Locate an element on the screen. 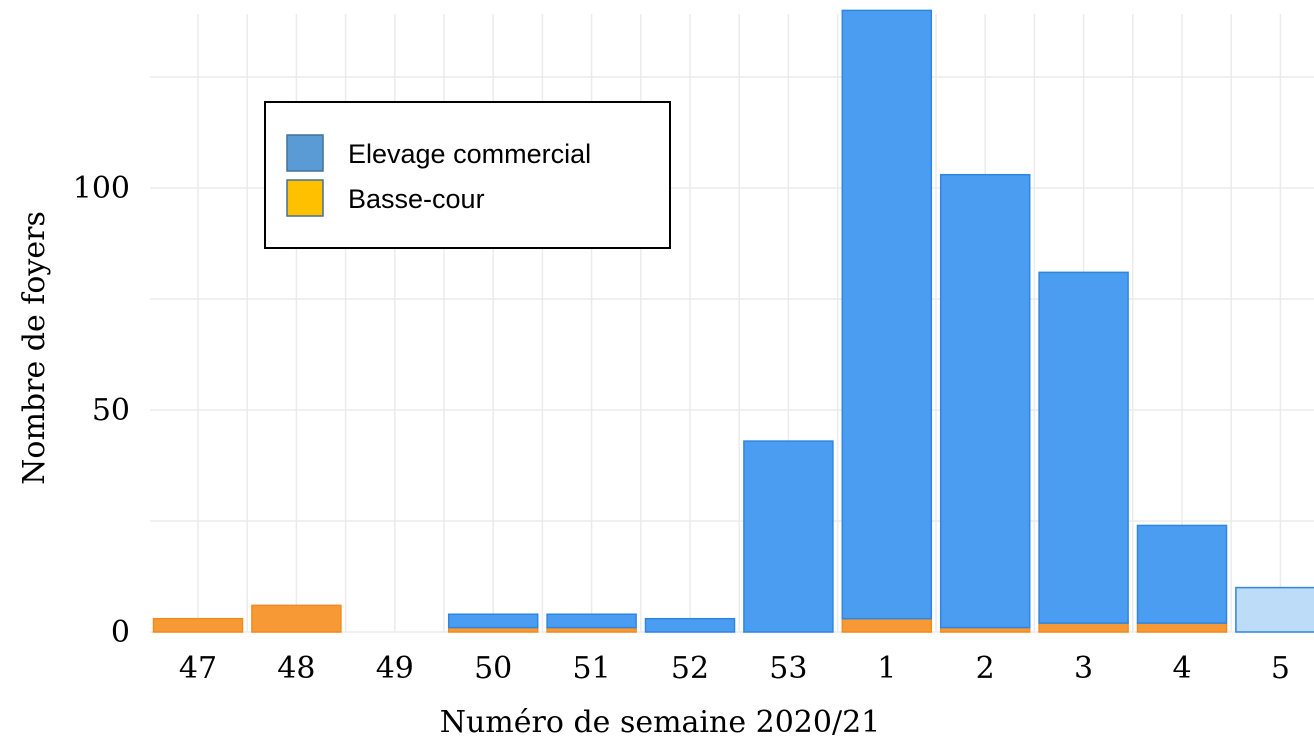  y-tick-label: 50 is located at coordinates (111, 410).